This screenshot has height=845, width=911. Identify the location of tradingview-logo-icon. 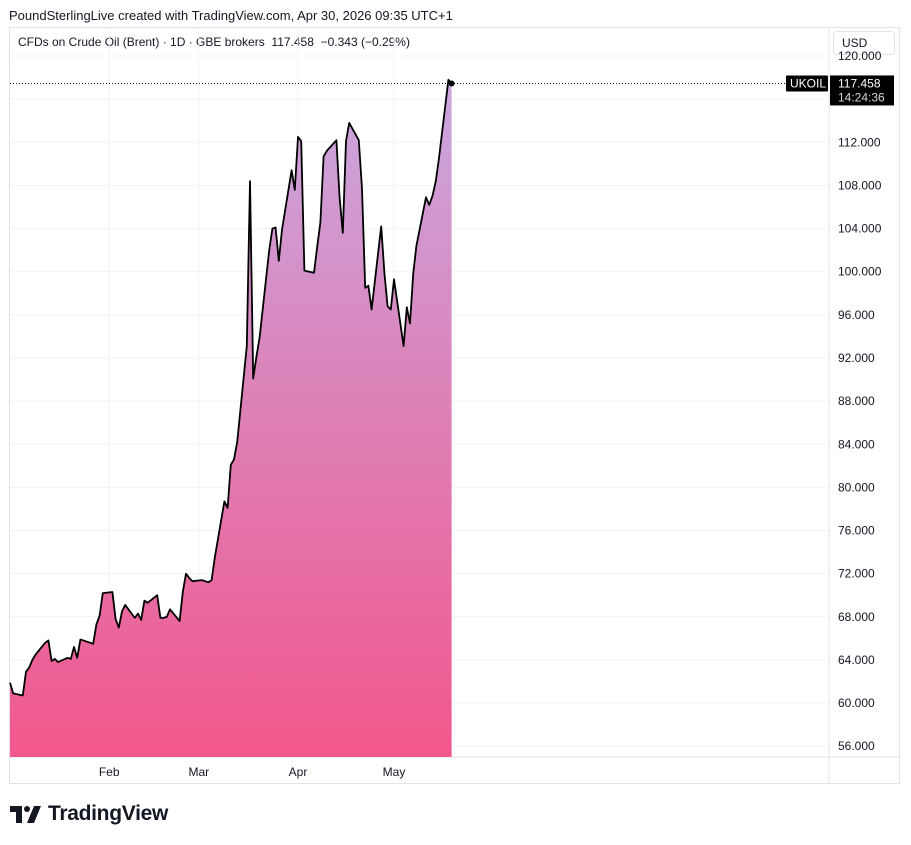
(25, 814).